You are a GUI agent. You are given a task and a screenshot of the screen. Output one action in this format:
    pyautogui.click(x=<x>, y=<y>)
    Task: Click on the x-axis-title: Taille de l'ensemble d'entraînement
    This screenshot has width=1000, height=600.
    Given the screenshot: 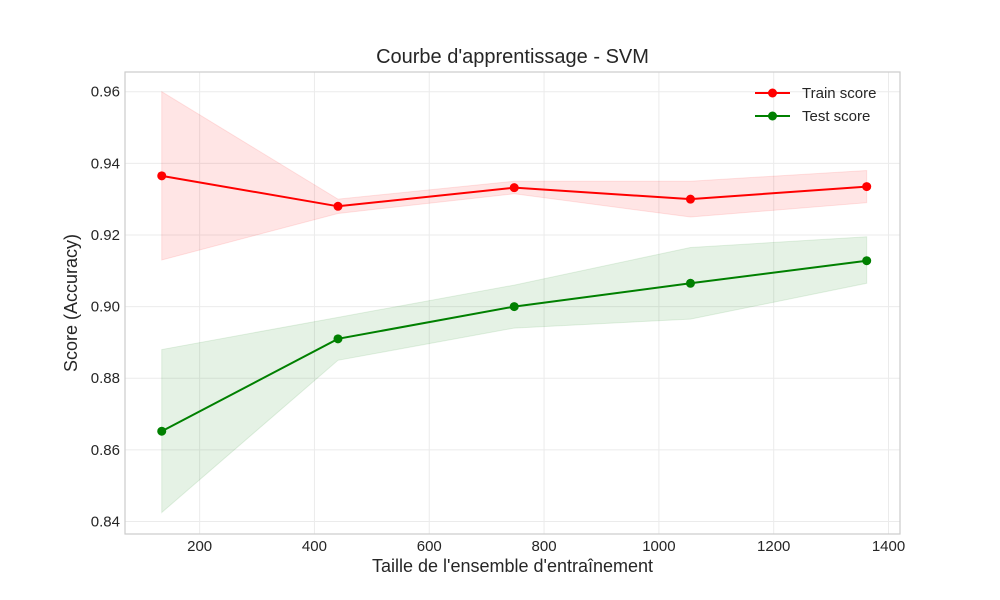 What is the action you would take?
    pyautogui.click(x=512, y=566)
    